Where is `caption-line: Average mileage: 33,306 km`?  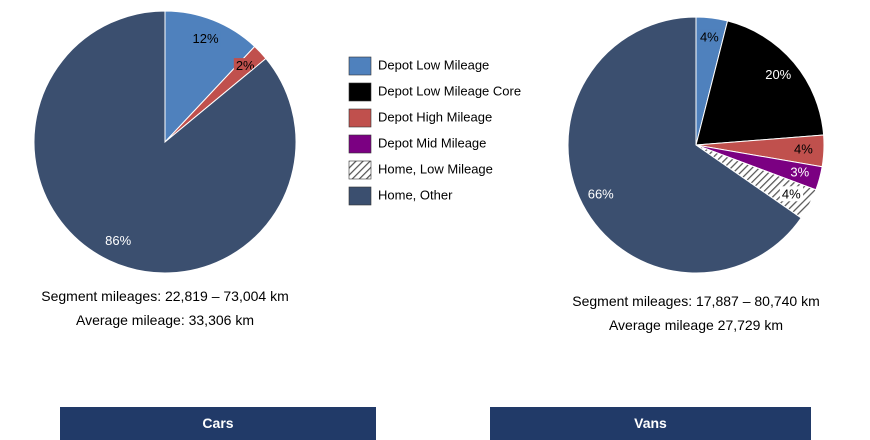 caption-line: Average mileage: 33,306 km is located at coordinates (165, 320).